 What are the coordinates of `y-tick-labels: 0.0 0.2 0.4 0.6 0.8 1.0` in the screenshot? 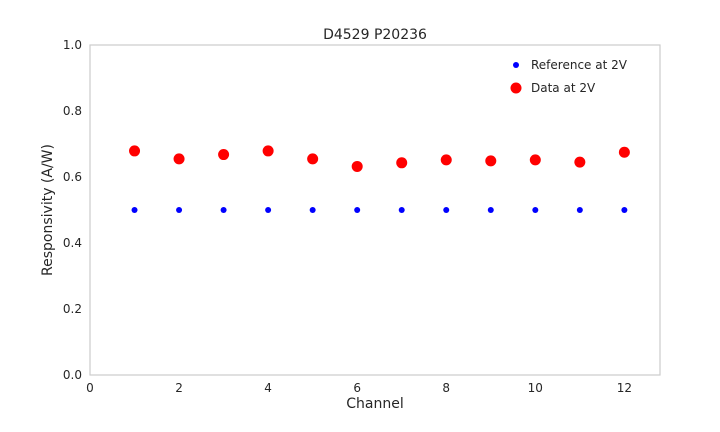 It's located at (72, 210).